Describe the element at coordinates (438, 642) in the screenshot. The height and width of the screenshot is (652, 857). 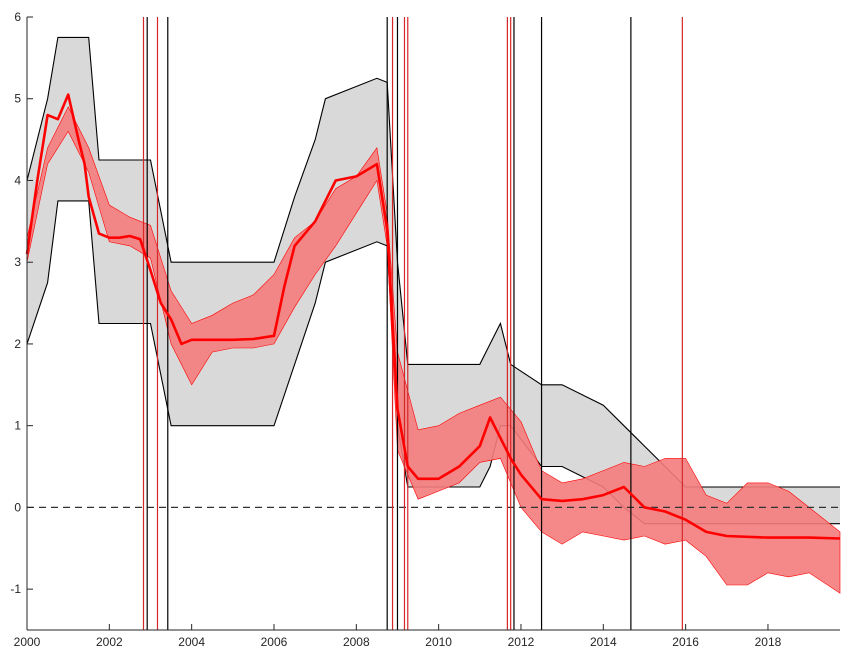
I see `x-tick-label: 2010` at that location.